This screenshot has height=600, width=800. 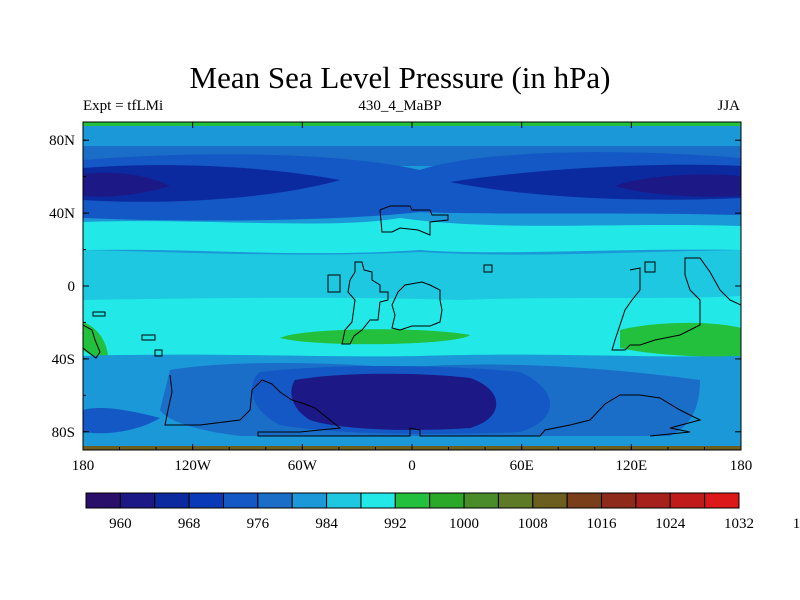 What do you see at coordinates (62, 214) in the screenshot?
I see `y-tick-label: 40N` at bounding box center [62, 214].